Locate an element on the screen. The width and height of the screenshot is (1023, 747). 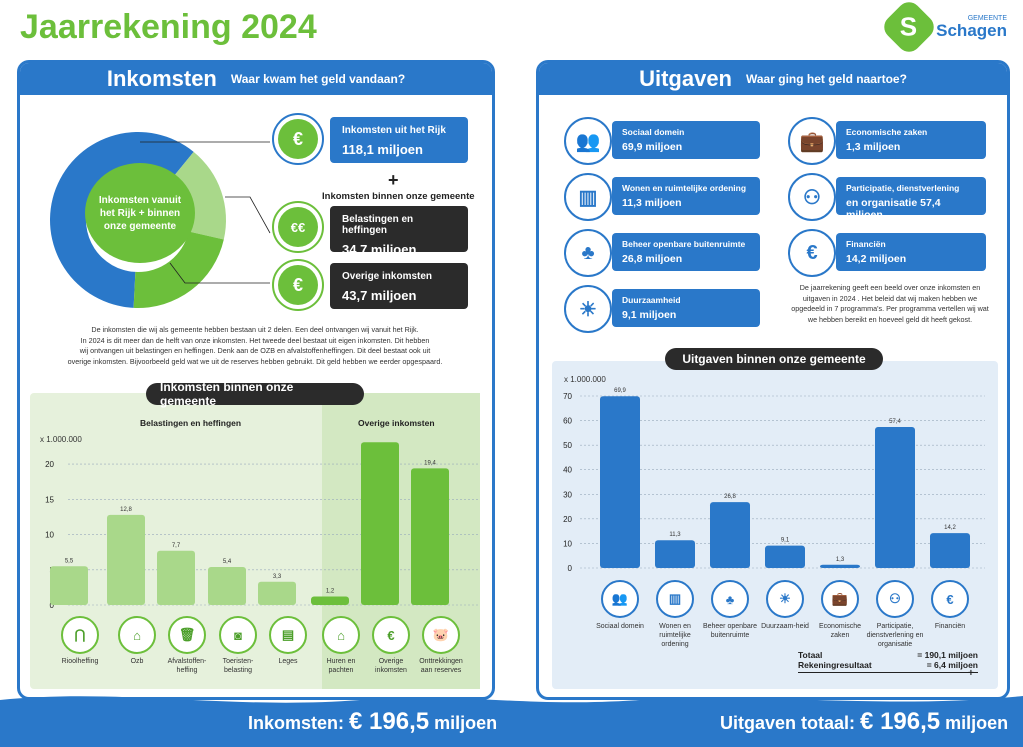
expense-item-label: Sociaal domein is located at coordinates (653, 132).